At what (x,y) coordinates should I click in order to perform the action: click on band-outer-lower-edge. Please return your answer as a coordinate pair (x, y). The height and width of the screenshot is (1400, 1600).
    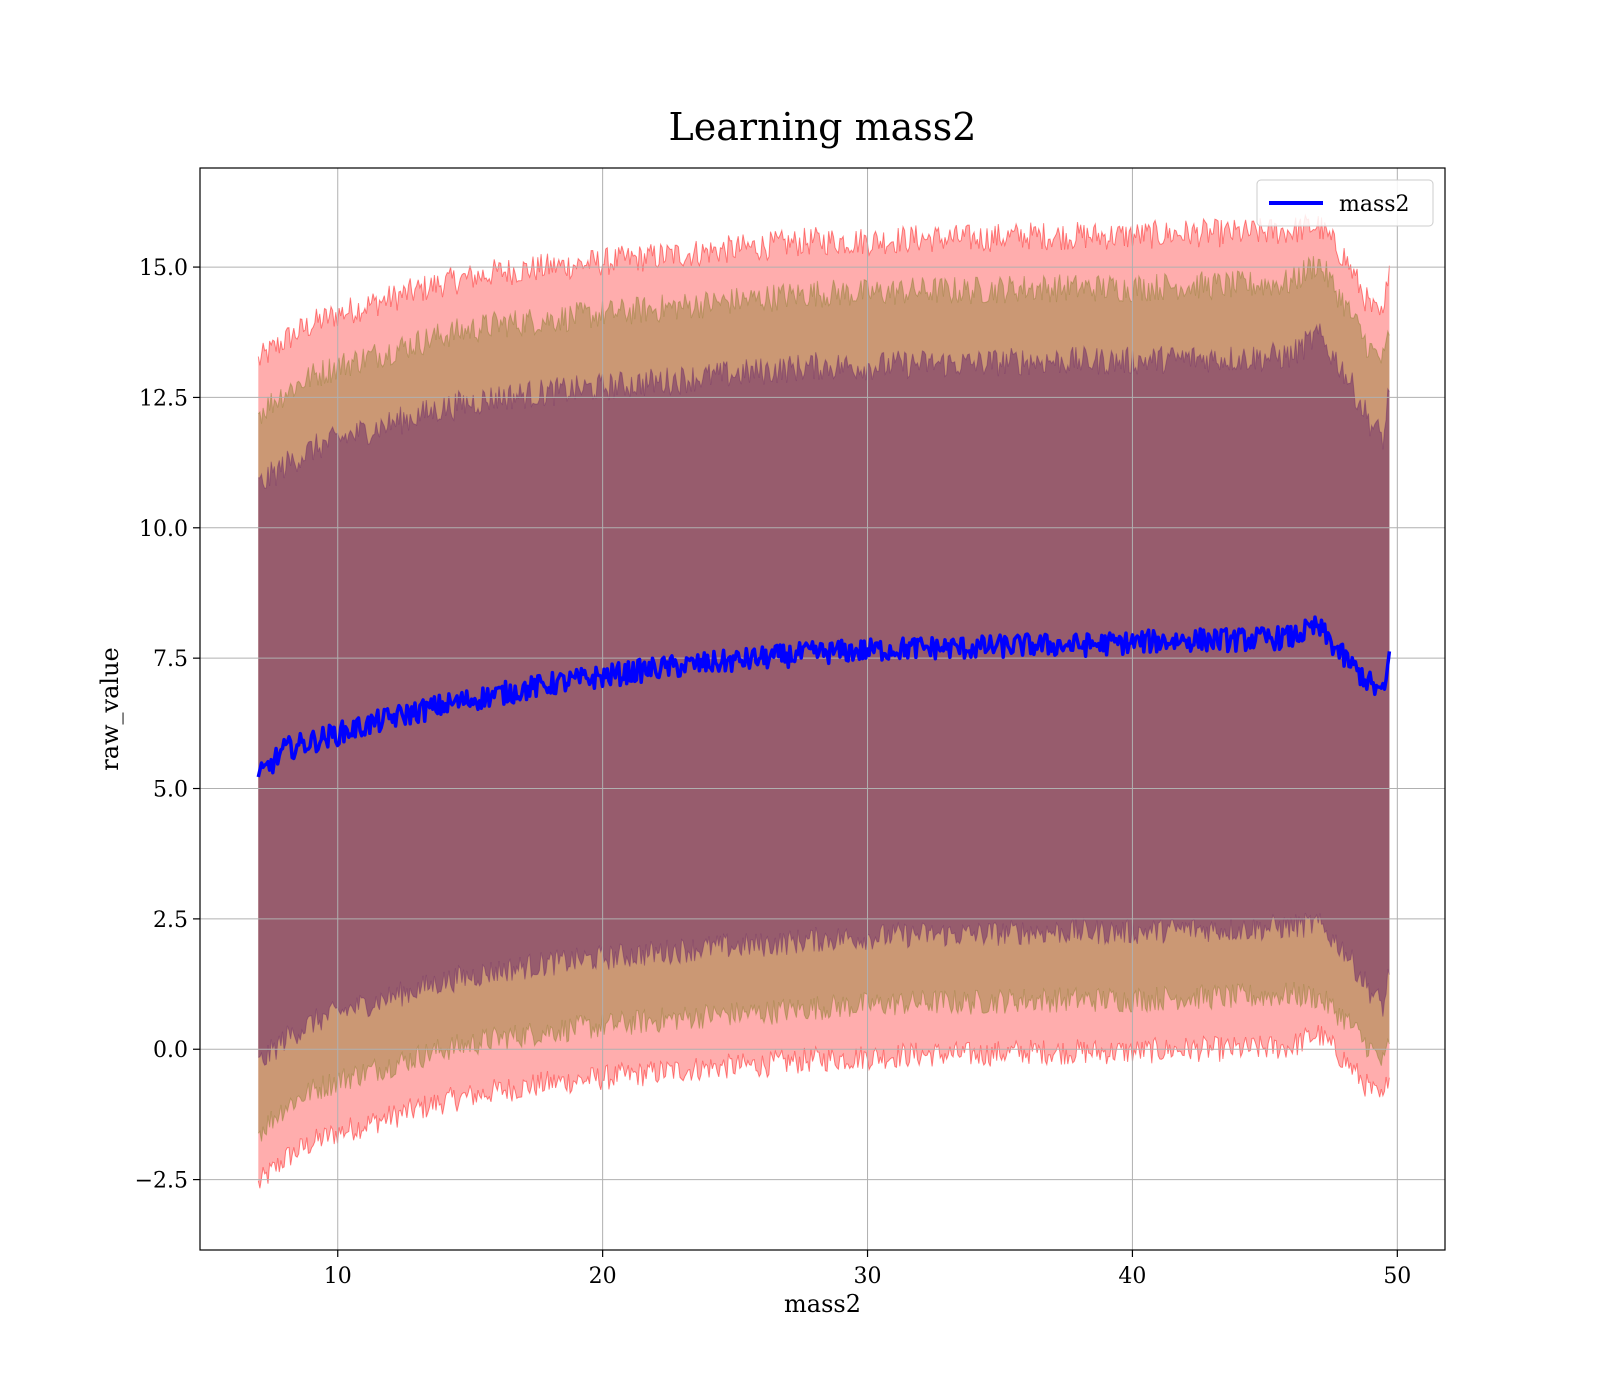
    Looking at the image, I should click on (823, 1107).